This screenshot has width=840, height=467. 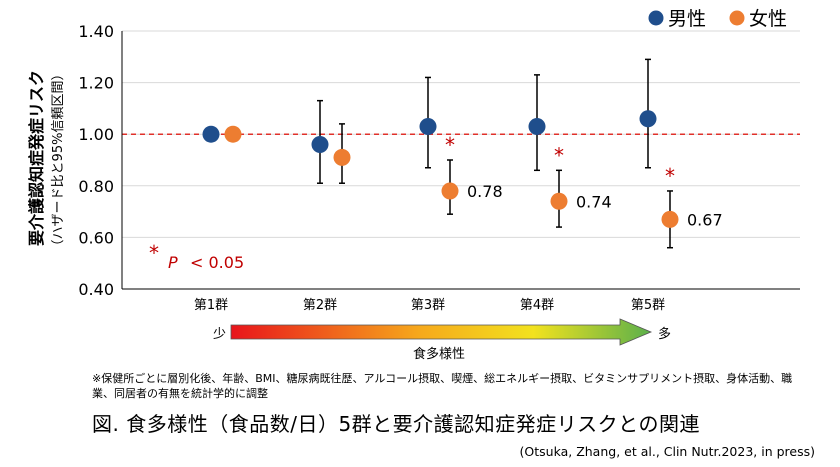 I want to click on data-points, so click(x=440, y=169).